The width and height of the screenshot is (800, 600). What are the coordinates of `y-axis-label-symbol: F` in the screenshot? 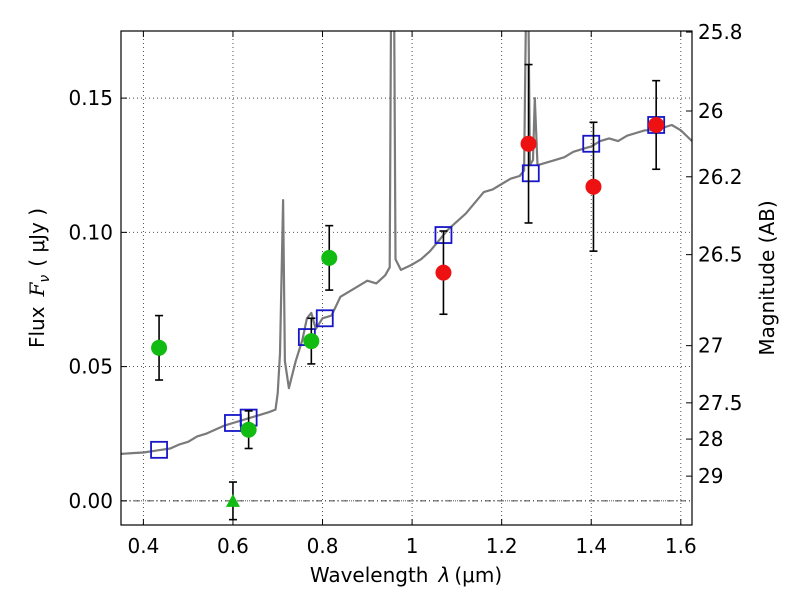 It's located at (37, 289).